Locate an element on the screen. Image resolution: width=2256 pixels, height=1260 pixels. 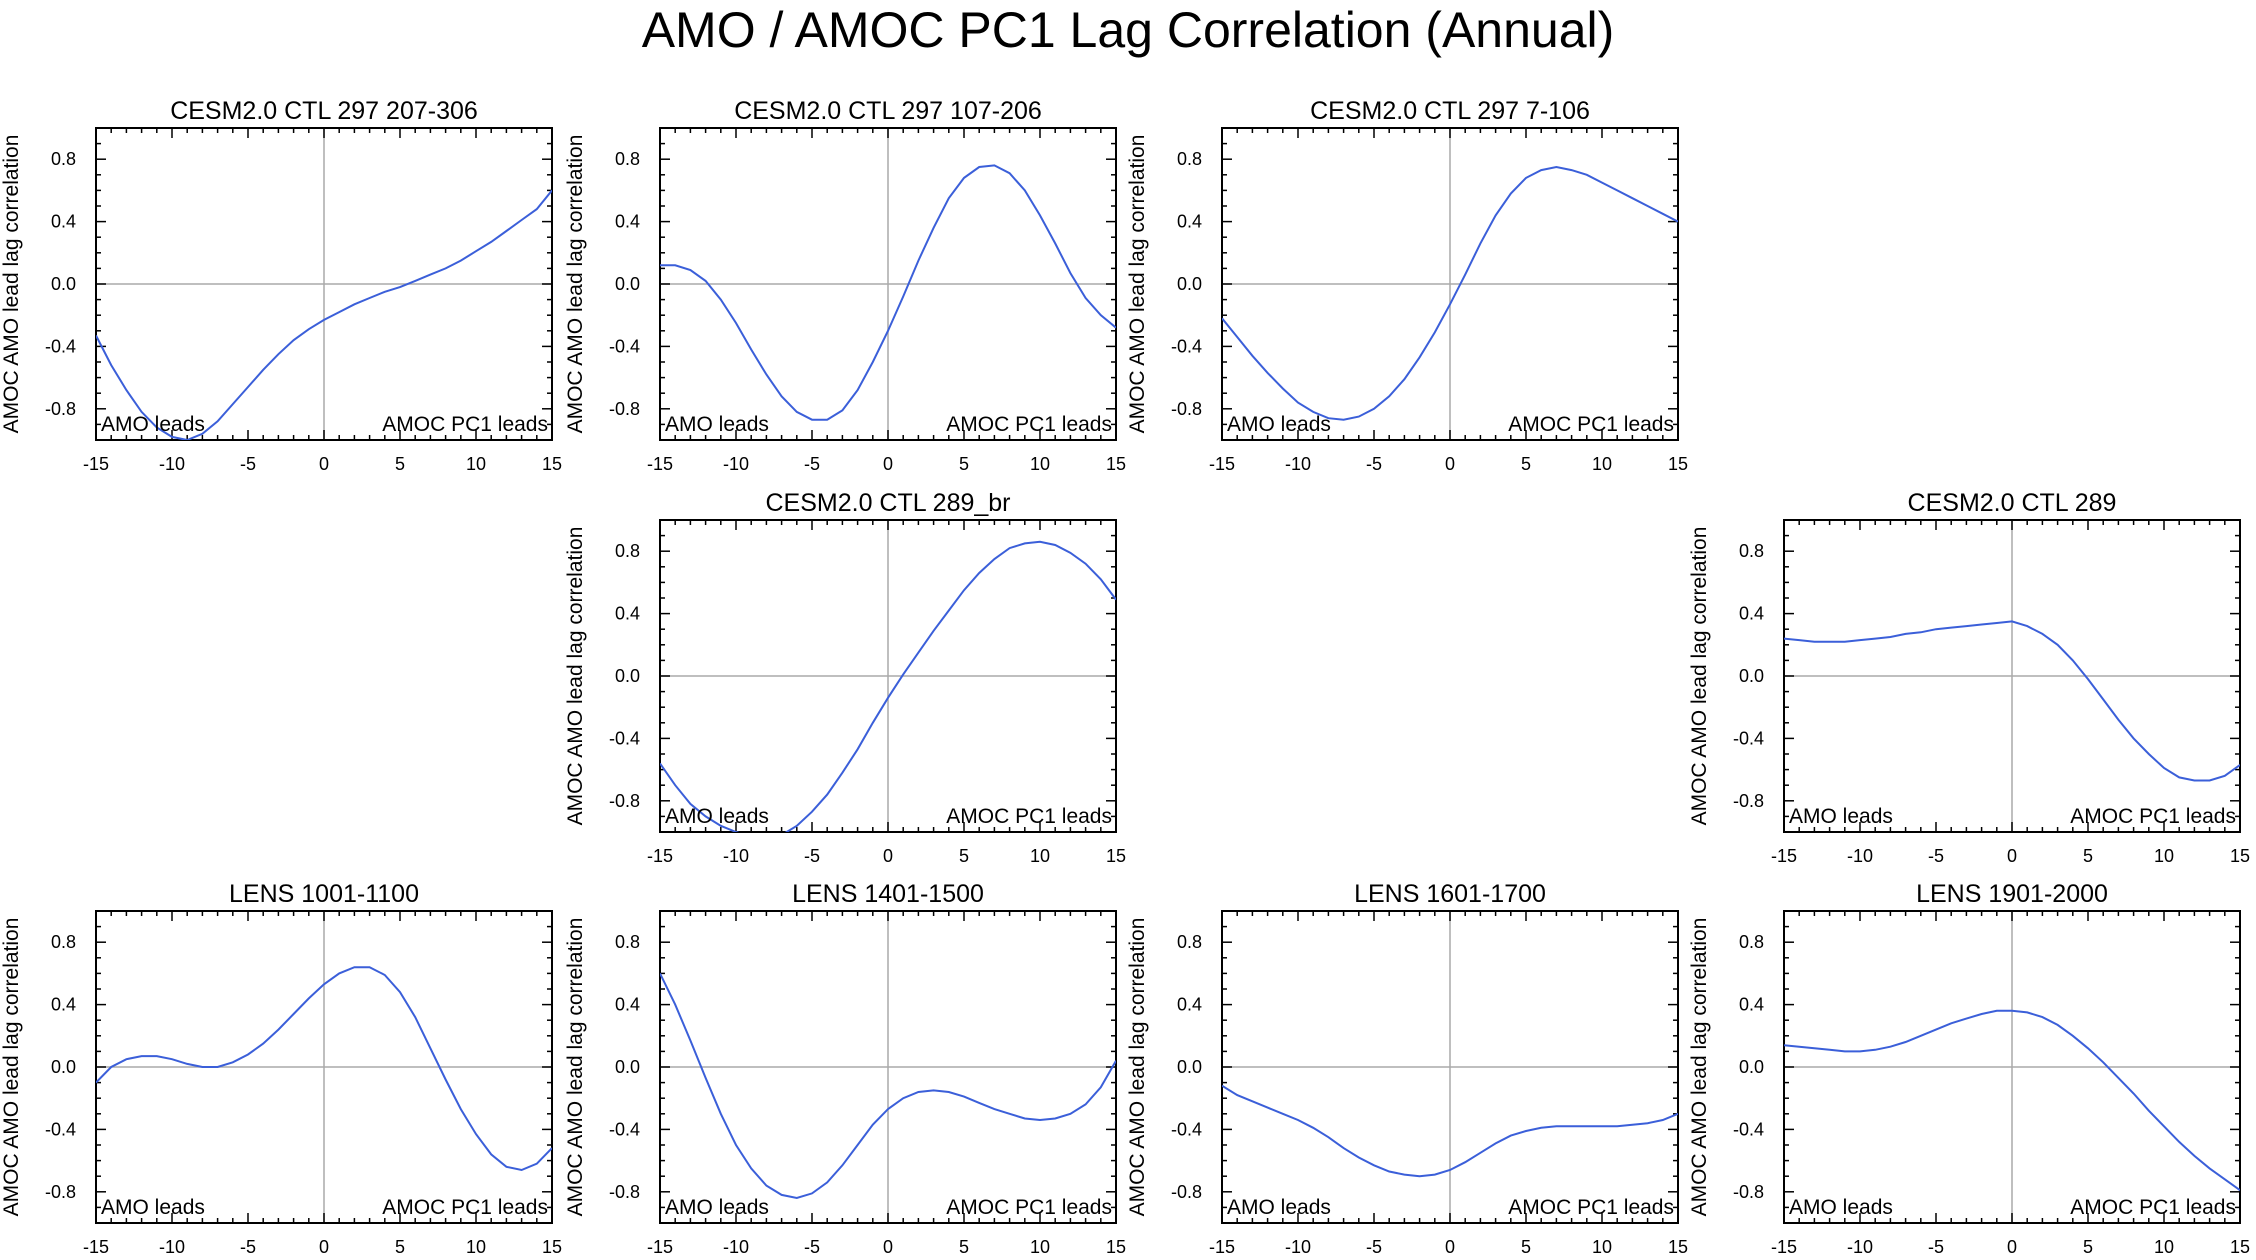
figure-title: AMO / AMOC PC1 Lag Correlation (Annual) is located at coordinates (1128, 30).